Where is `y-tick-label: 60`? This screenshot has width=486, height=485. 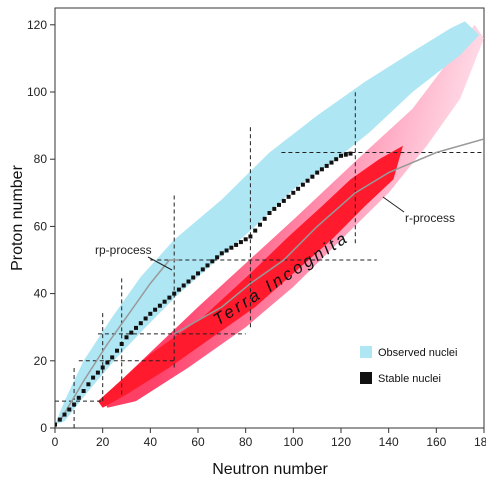 y-tick-label: 60 is located at coordinates (41, 226).